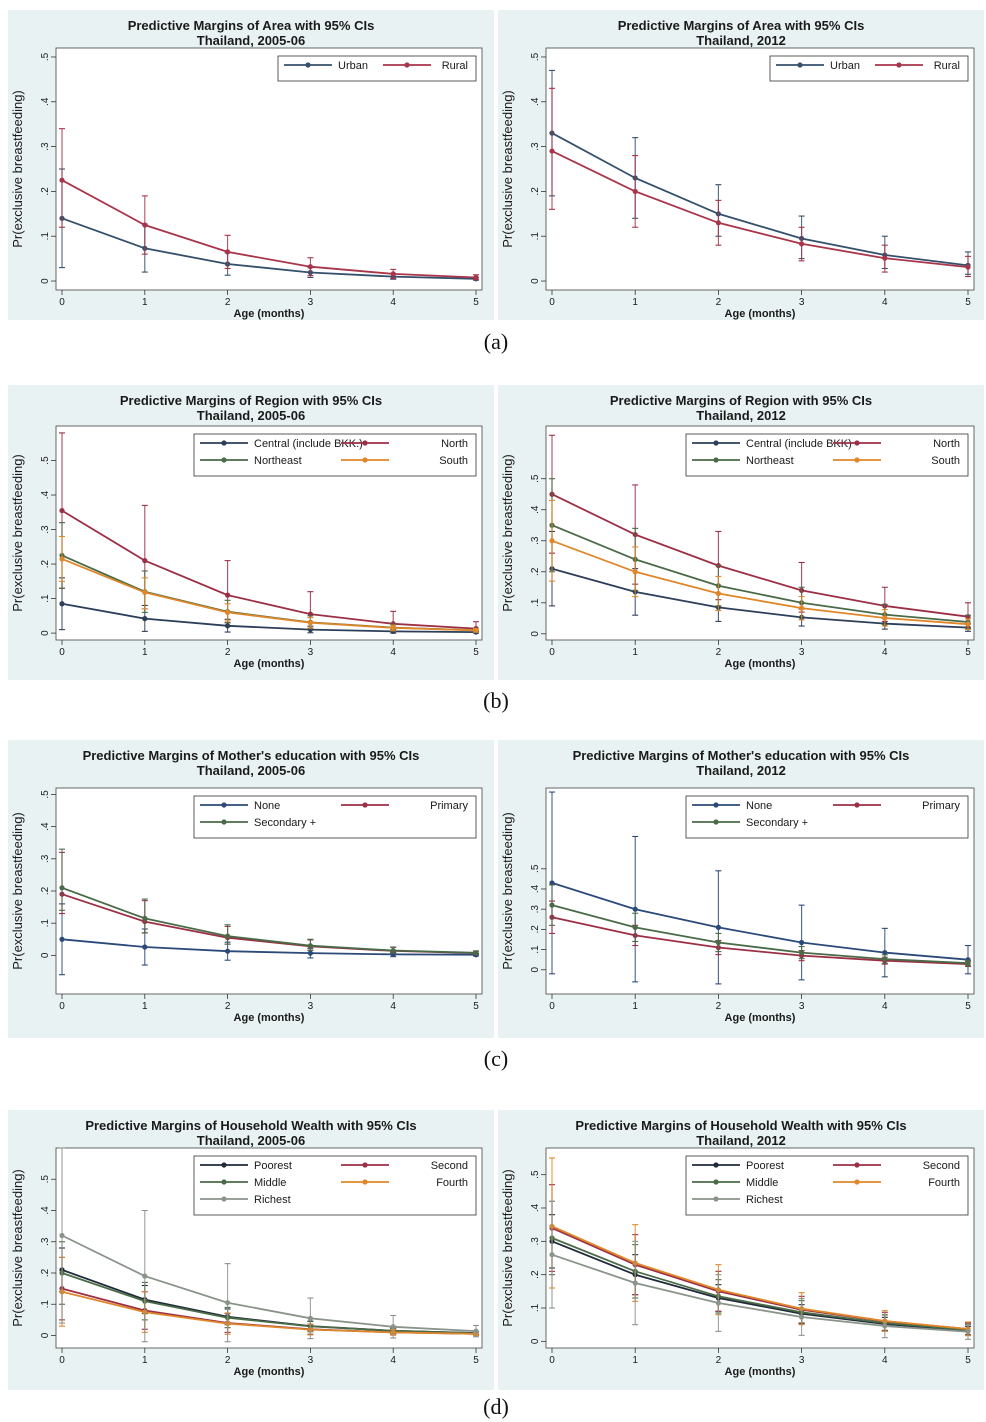  Describe the element at coordinates (941, 1166) in the screenshot. I see `legend-label: Second` at that location.